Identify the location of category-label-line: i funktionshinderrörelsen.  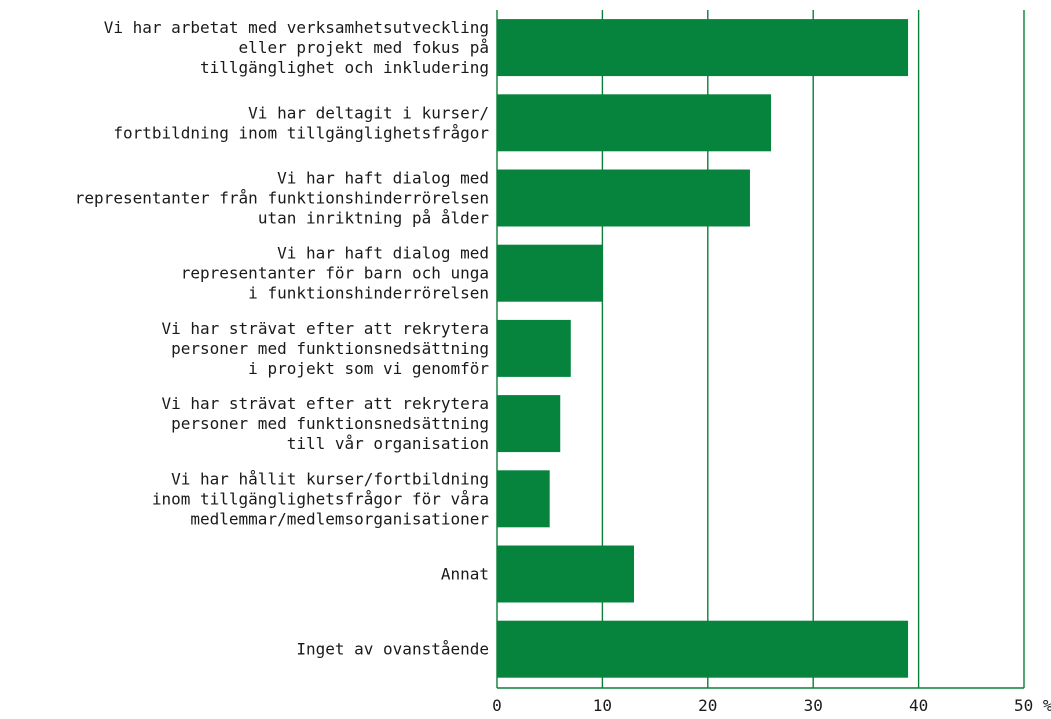
(368, 293).